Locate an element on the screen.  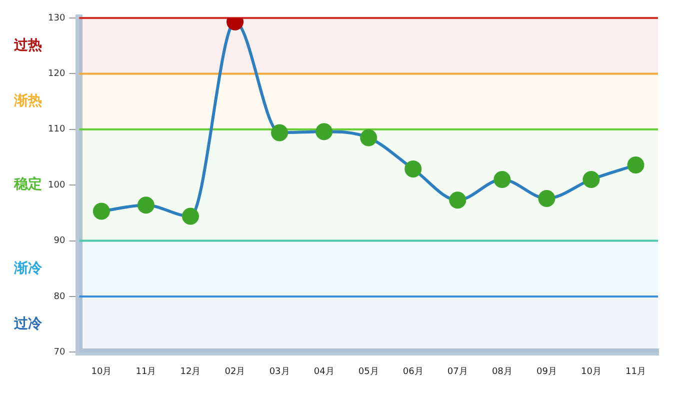
band-label: 渐热 is located at coordinates (27, 101).